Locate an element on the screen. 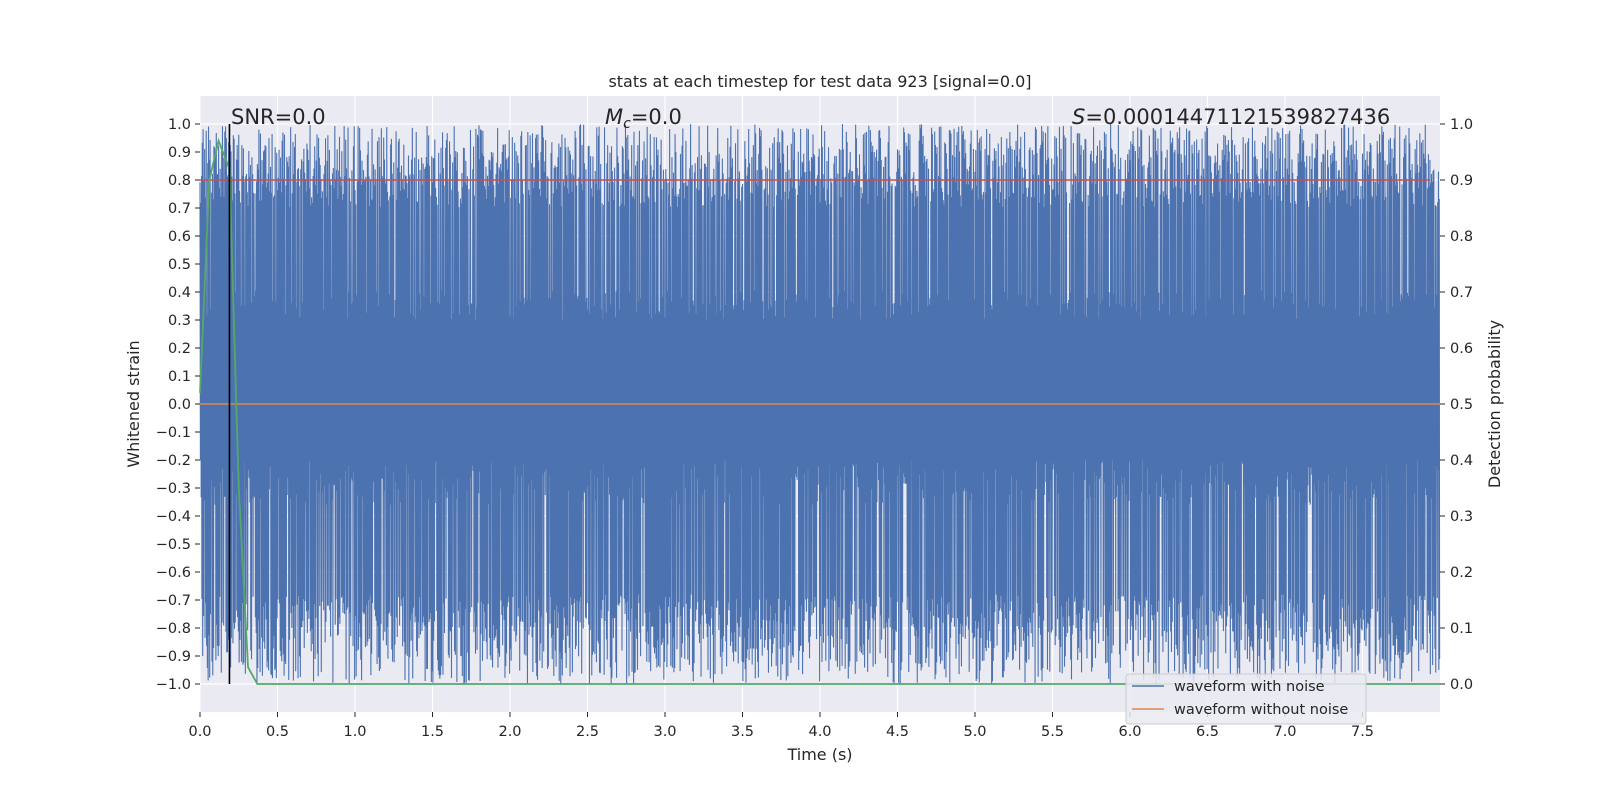 This screenshot has width=1600, height=800. y-tick-13: −0.3 is located at coordinates (173, 489).